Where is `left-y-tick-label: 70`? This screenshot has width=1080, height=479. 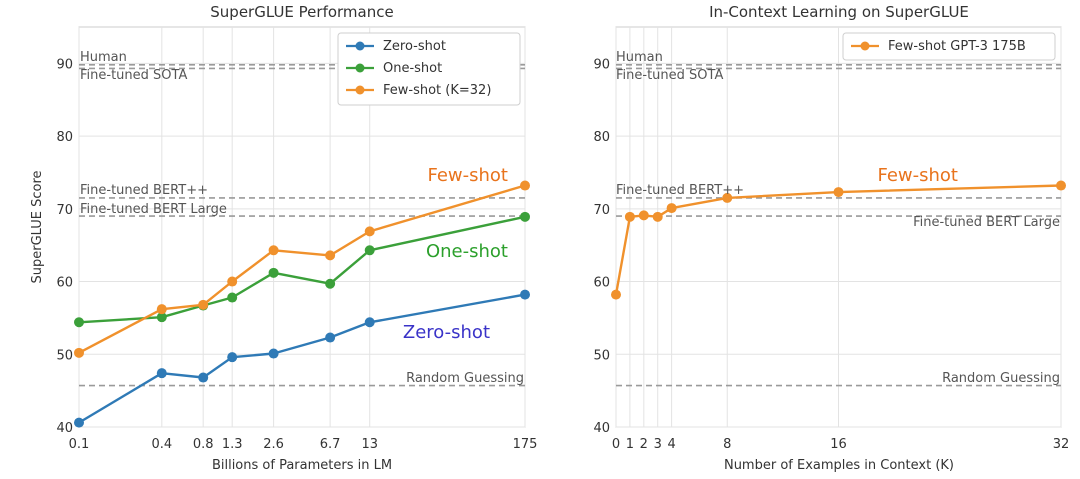 left-y-tick-label: 70 is located at coordinates (64, 210).